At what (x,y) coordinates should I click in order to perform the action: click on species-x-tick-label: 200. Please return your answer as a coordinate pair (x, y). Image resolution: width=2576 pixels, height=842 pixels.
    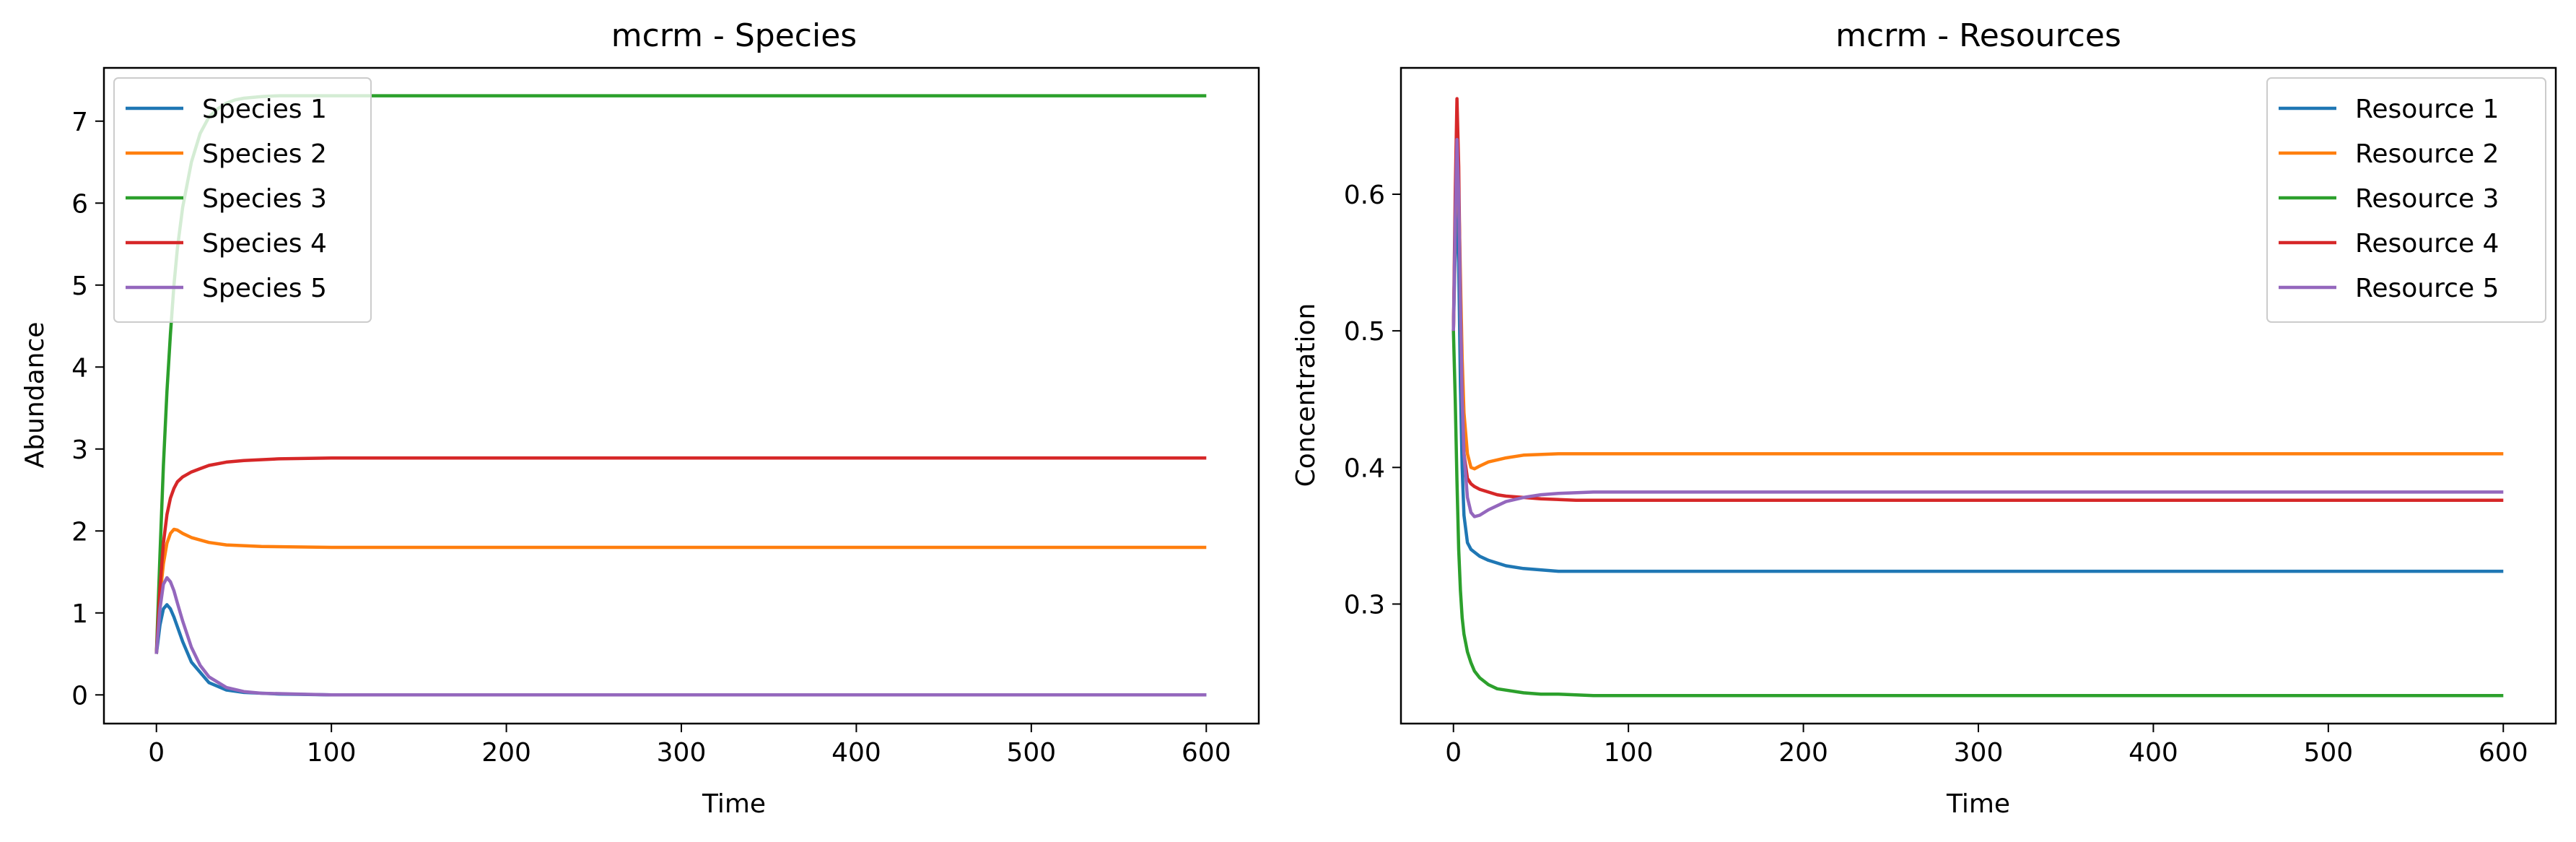
    Looking at the image, I should click on (506, 753).